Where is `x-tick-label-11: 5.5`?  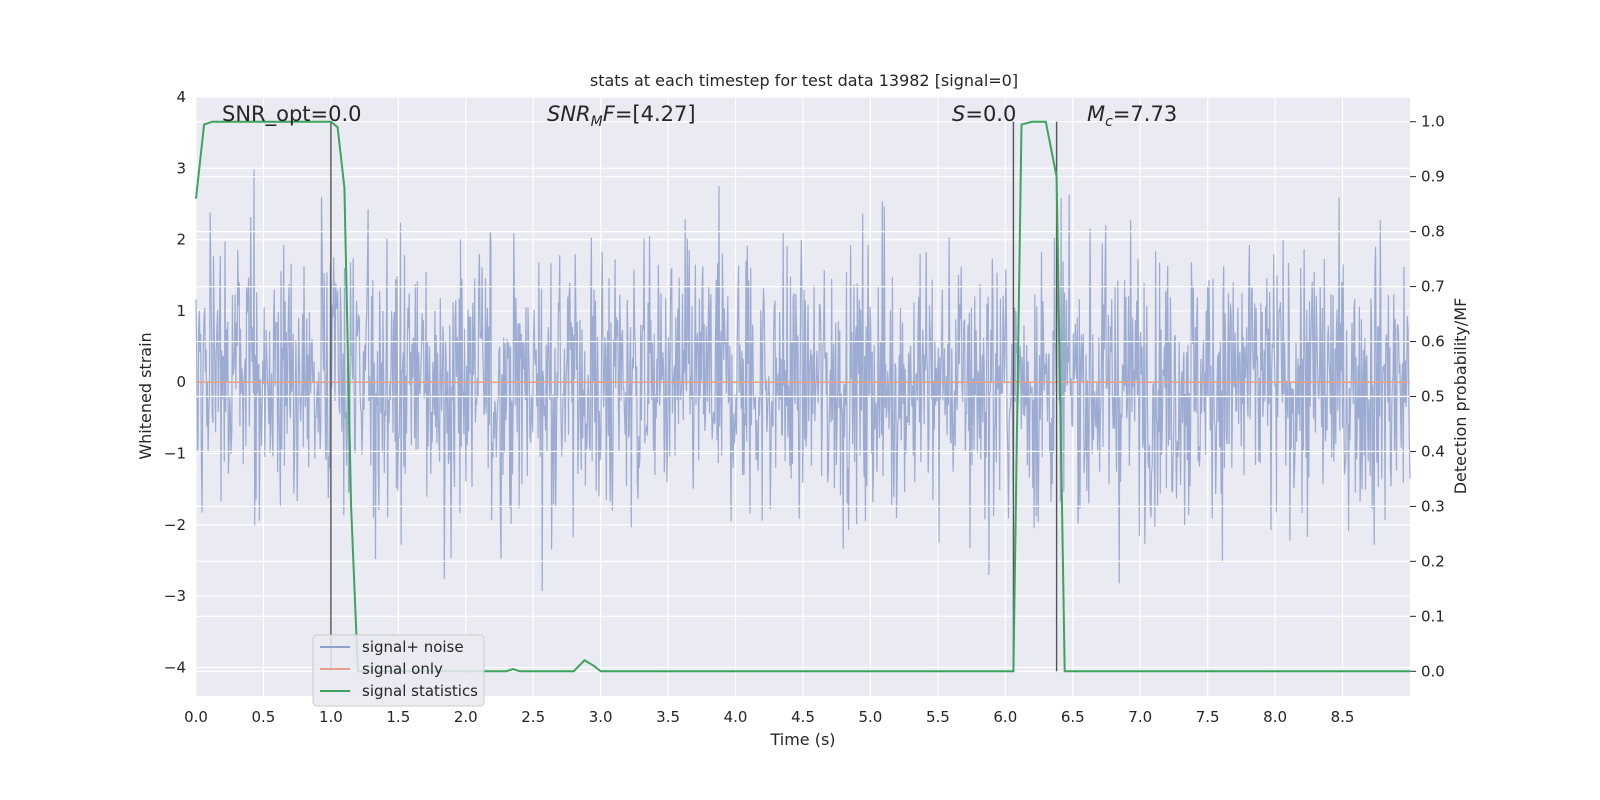
x-tick-label-11: 5.5 is located at coordinates (938, 717).